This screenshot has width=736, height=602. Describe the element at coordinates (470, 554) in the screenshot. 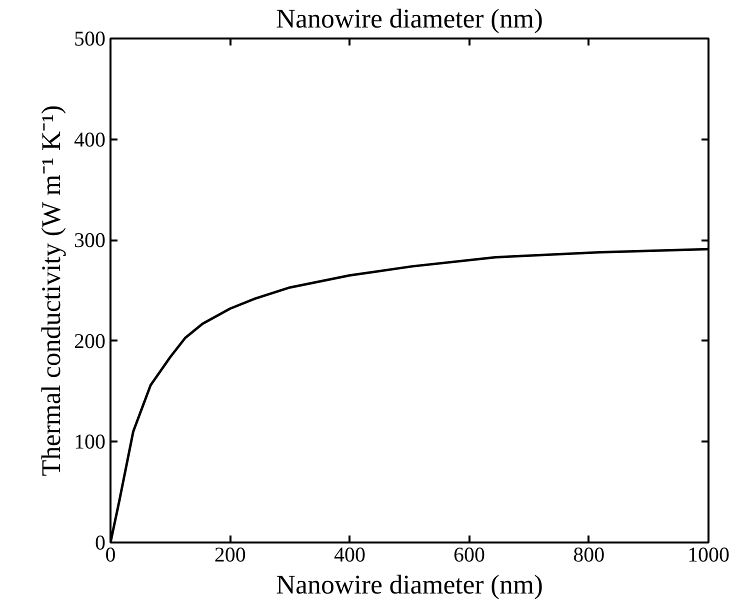

I see `x-tick-label: 600` at that location.